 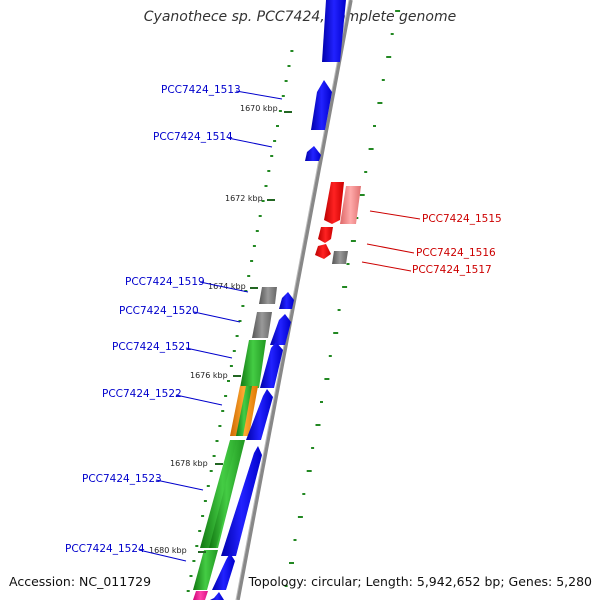 I want to click on gene-label-1514: PCC7424_1514, so click(x=193, y=137).